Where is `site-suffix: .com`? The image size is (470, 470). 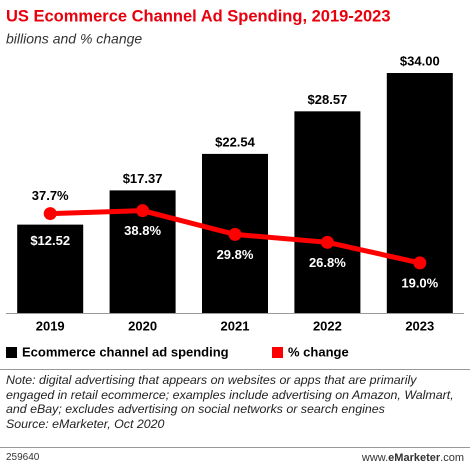
site-suffix: .com is located at coordinates (452, 458).